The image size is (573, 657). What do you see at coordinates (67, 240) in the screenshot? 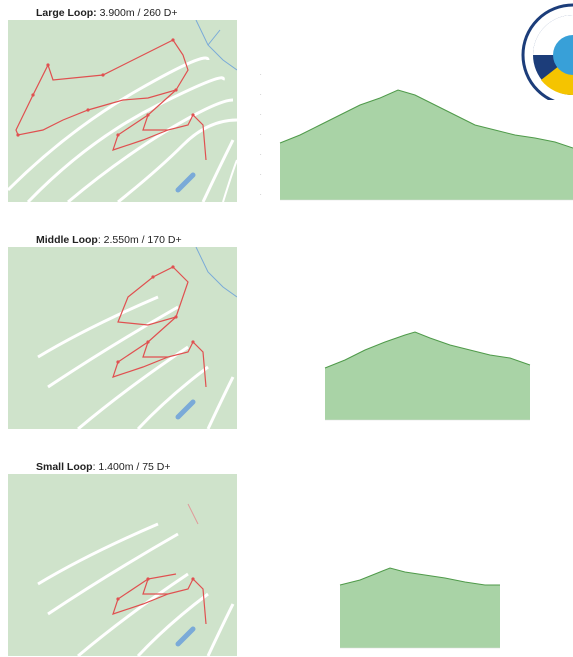
I see `middle-loop-name: Middle Loop` at bounding box center [67, 240].